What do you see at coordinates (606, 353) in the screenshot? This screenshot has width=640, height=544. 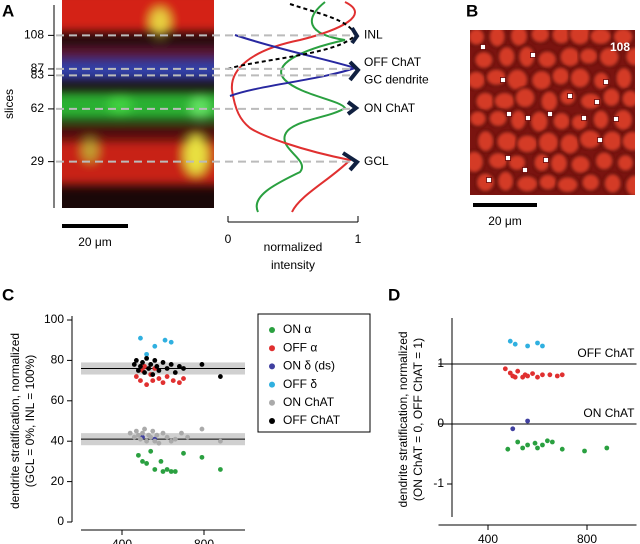 I see `reference-label: OFF ChAT` at bounding box center [606, 353].